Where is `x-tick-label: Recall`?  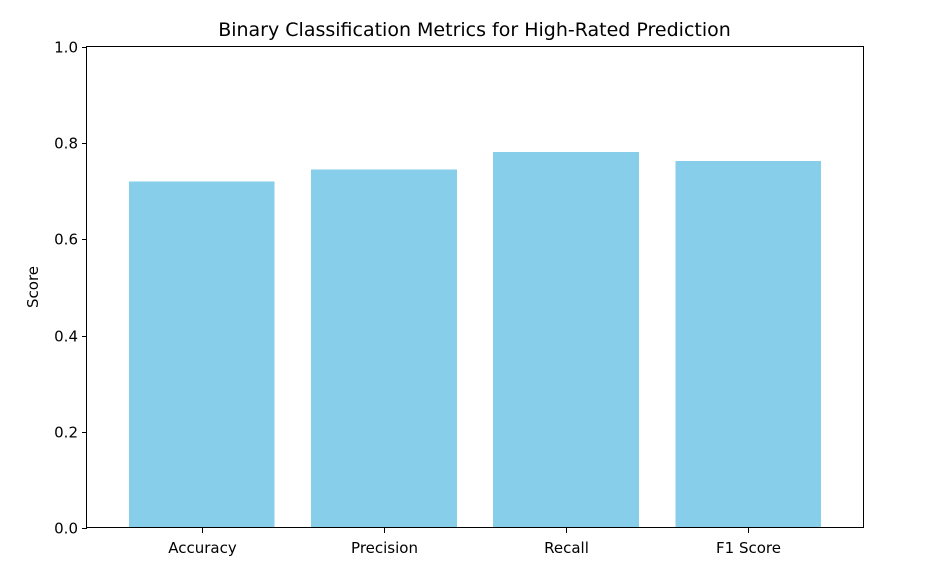 x-tick-label: Recall is located at coordinates (566, 548).